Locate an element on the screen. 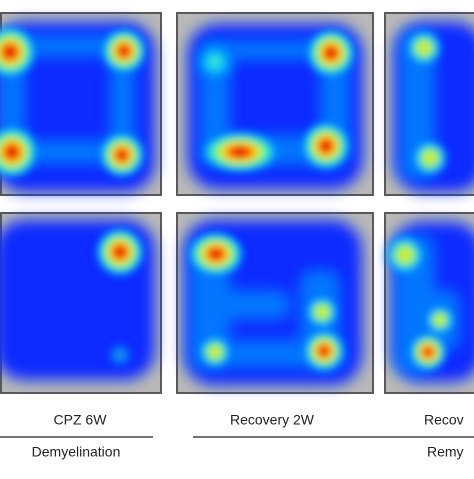 The image size is (474, 479). panel-label: Recovery 2W is located at coordinates (272, 420).